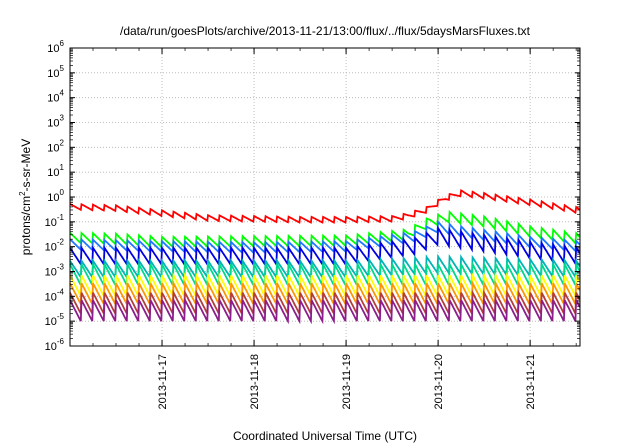 This screenshot has width=640, height=448. Describe the element at coordinates (55, 97) in the screenshot. I see `y-tick-label: 10⁴` at that location.